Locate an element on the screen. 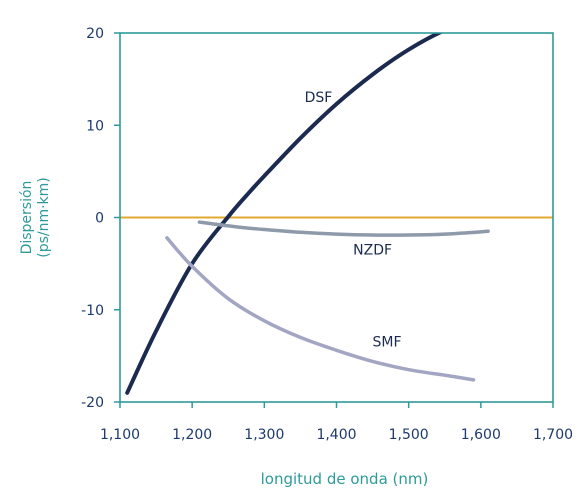 This screenshot has height=498, width=582. x-tick-label: 1,100 is located at coordinates (120, 435).